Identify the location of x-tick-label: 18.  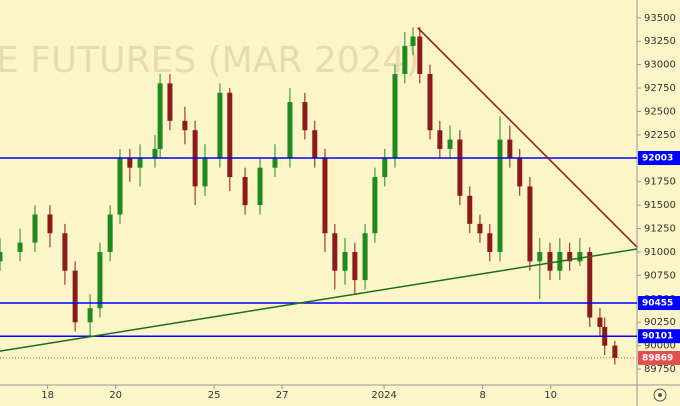
(47, 395).